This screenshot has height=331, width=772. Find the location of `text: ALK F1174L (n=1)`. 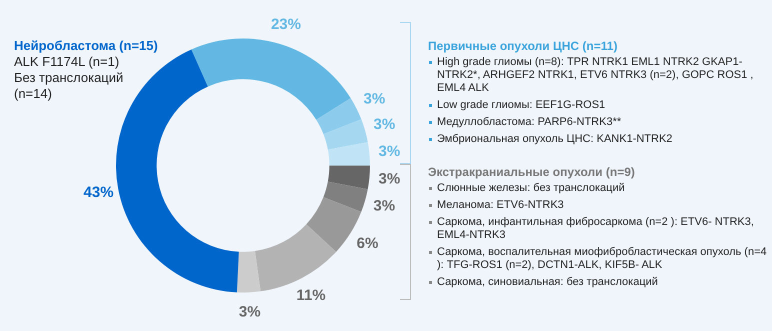

text: ALK F1174L (n=1) is located at coordinates (67, 62).